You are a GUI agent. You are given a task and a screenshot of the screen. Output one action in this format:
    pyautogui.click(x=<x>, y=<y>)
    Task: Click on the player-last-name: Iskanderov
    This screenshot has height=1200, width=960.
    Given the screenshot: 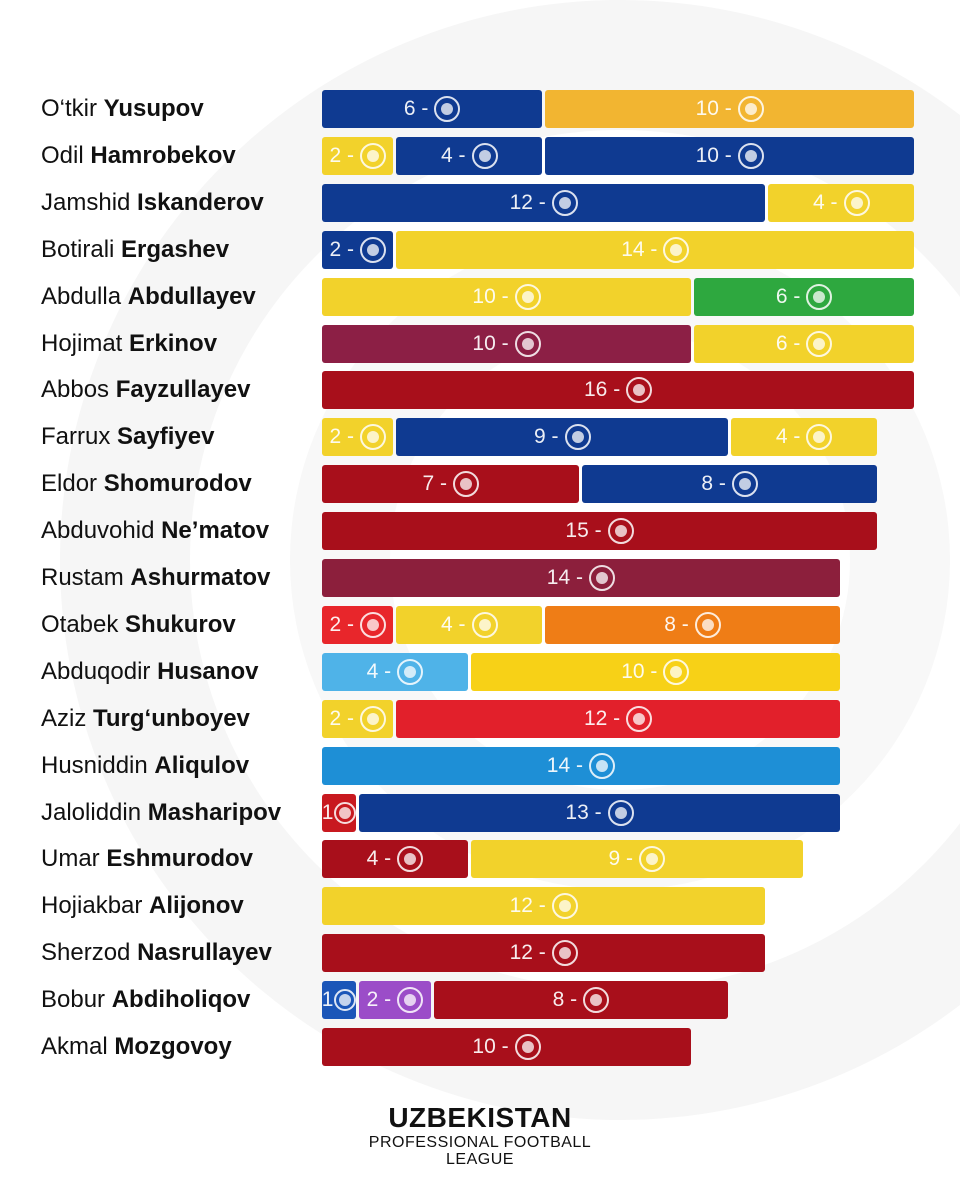 What is the action you would take?
    pyautogui.click(x=200, y=202)
    